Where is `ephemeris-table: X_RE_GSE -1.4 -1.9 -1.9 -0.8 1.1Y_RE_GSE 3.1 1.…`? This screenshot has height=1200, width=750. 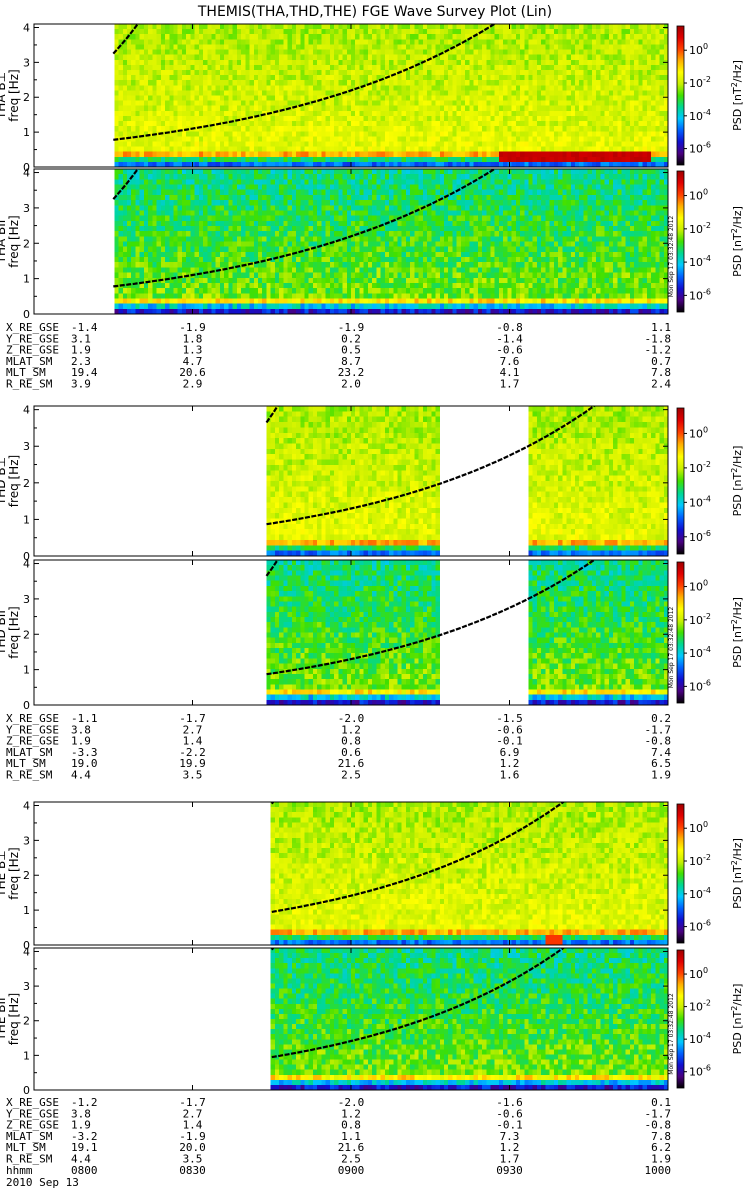 ephemeris-table: X_RE_GSE -1.4 -1.9 -1.9 -0.8 1.1Y_RE_GSE 3.1 1.… is located at coordinates (338, 356).